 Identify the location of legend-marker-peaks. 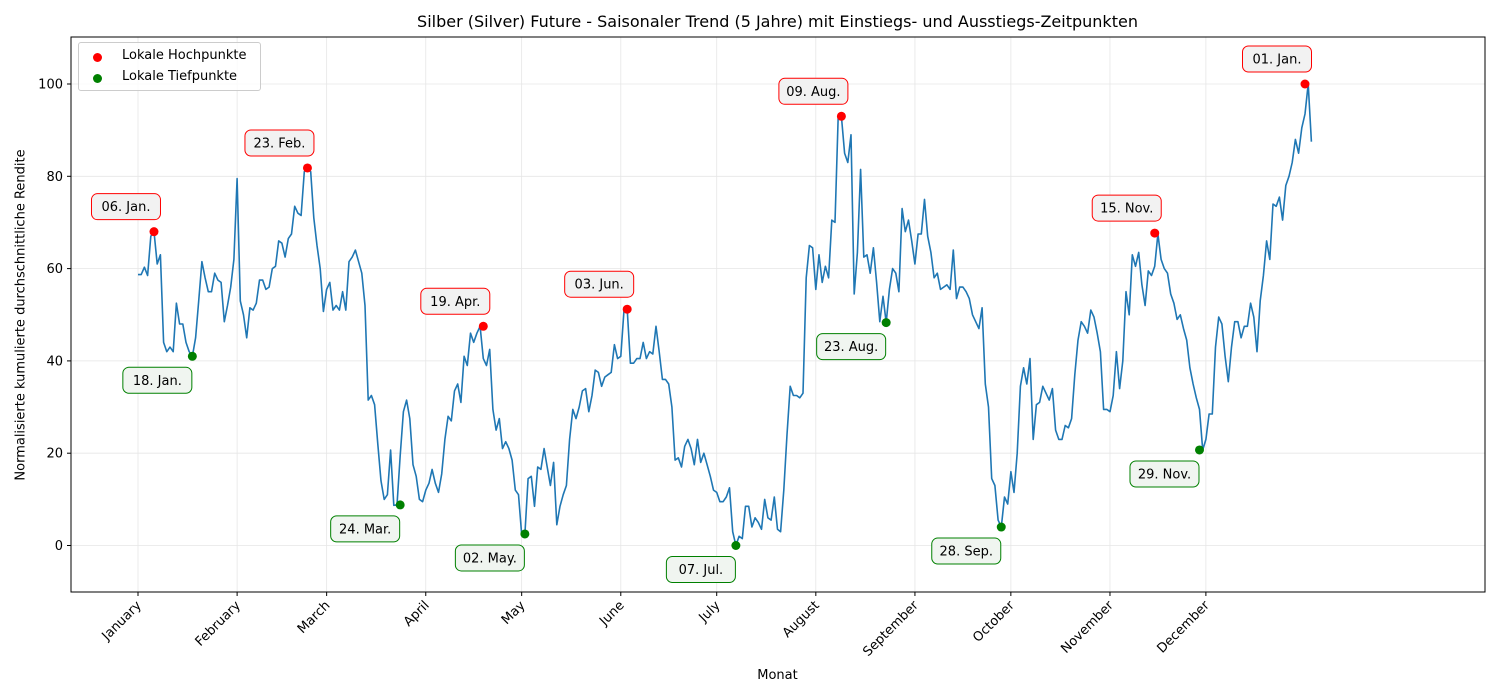
(97, 57).